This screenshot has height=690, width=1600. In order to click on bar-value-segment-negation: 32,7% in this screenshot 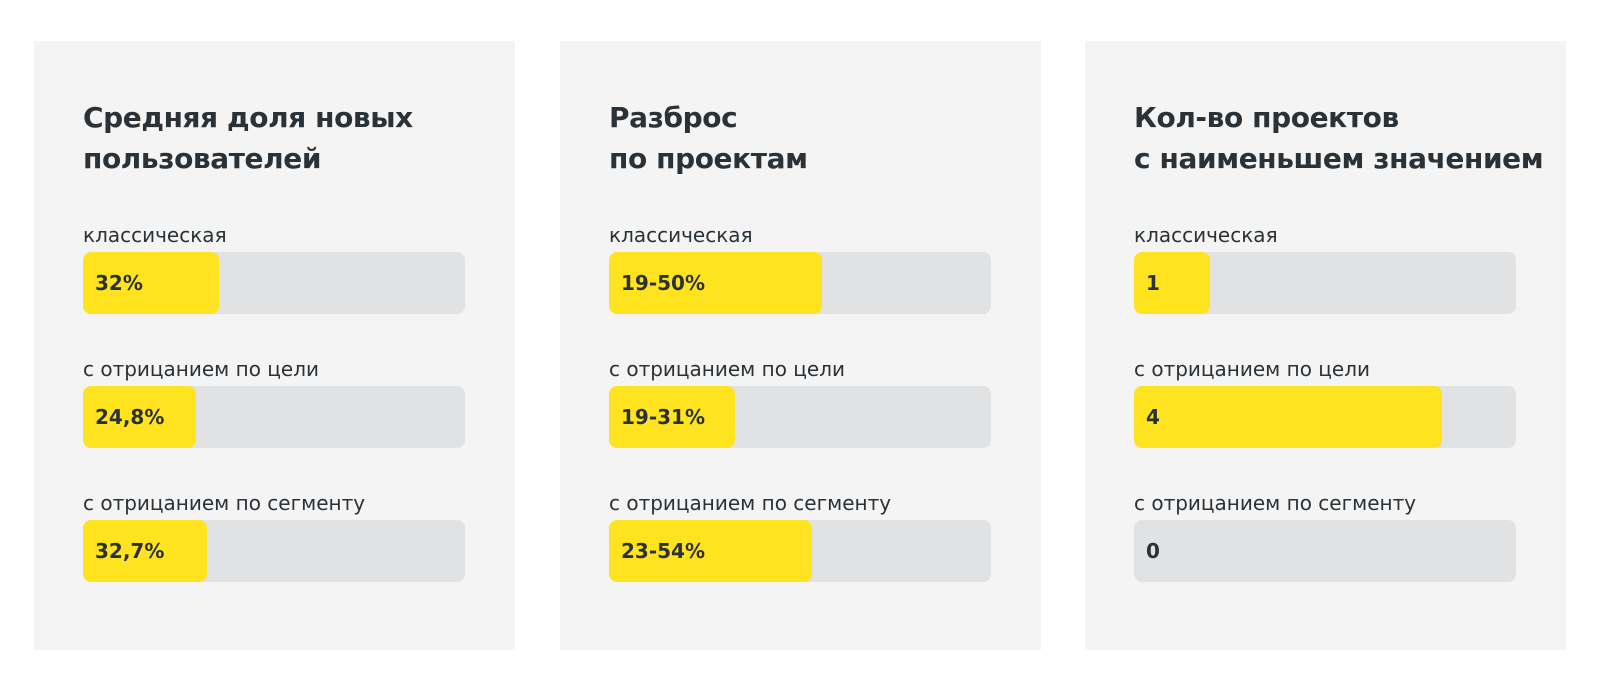, I will do `click(130, 551)`.